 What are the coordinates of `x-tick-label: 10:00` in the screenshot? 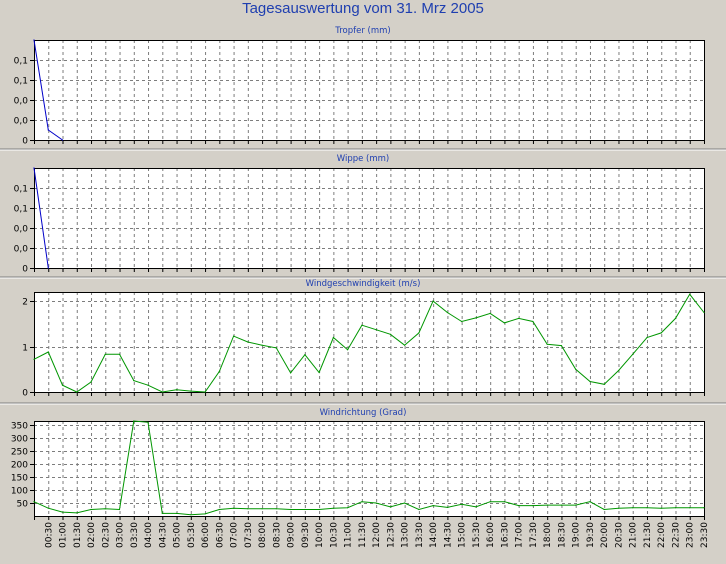 It's located at (320, 535).